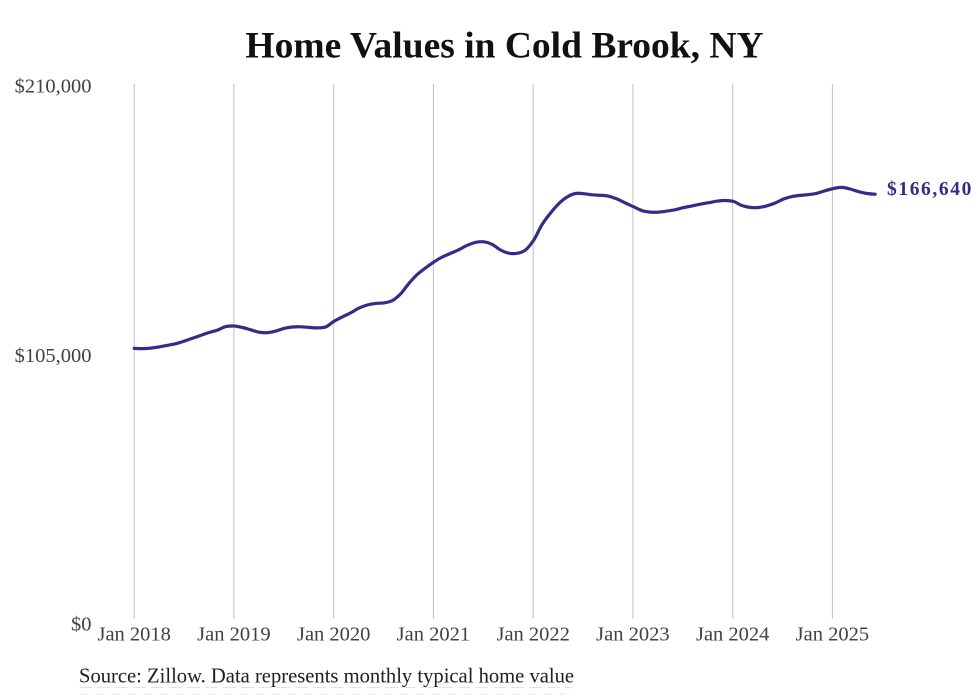 The image size is (980, 699). I want to click on svg-text: Jan 2020, so click(333, 635).